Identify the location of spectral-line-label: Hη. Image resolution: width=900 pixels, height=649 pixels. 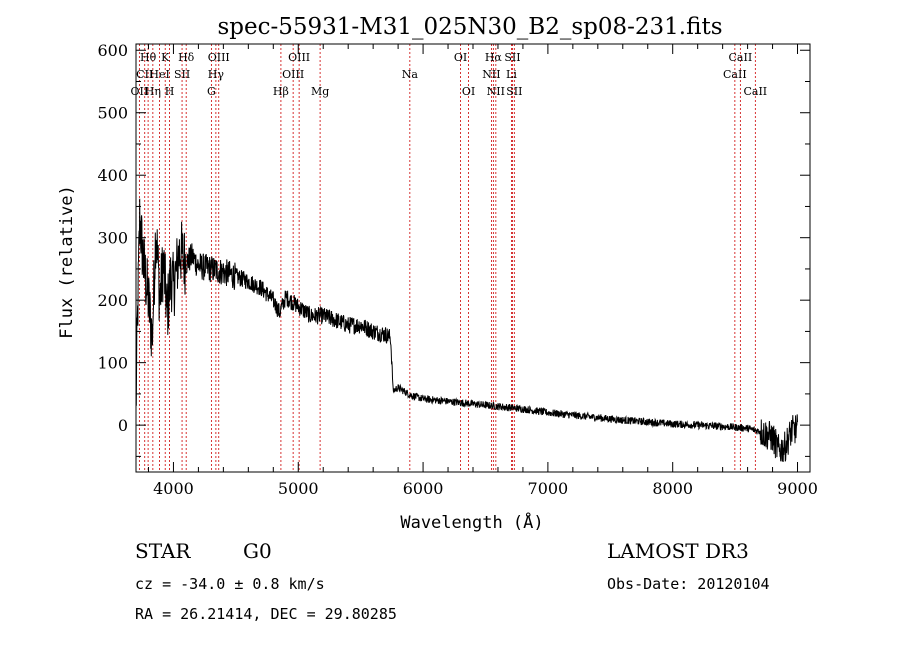
(153, 91).